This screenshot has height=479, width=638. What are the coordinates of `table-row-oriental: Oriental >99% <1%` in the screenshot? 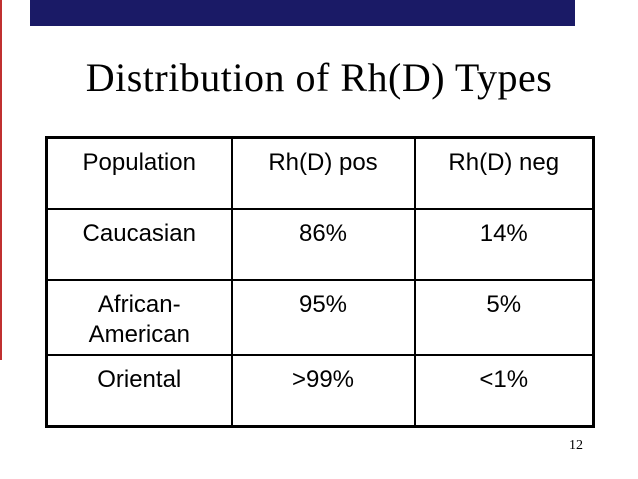 It's located at (320, 390).